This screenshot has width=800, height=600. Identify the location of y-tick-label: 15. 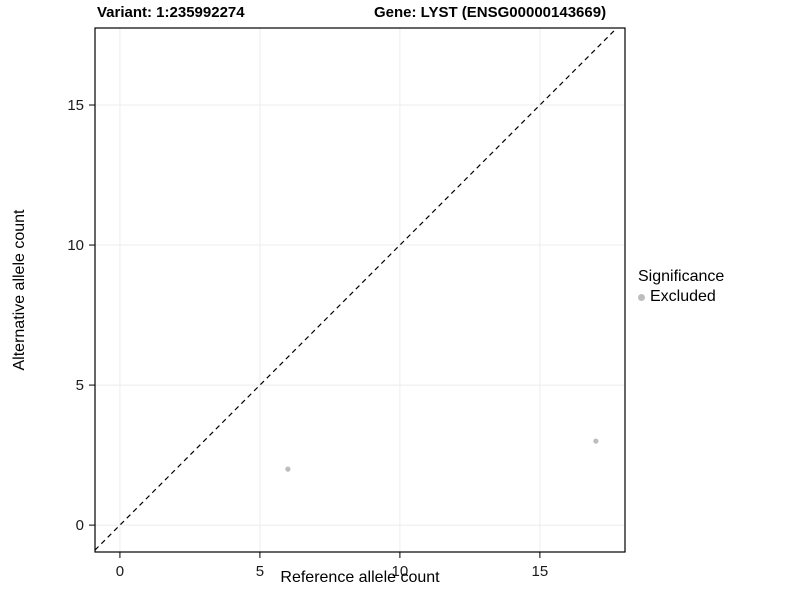
(75, 105).